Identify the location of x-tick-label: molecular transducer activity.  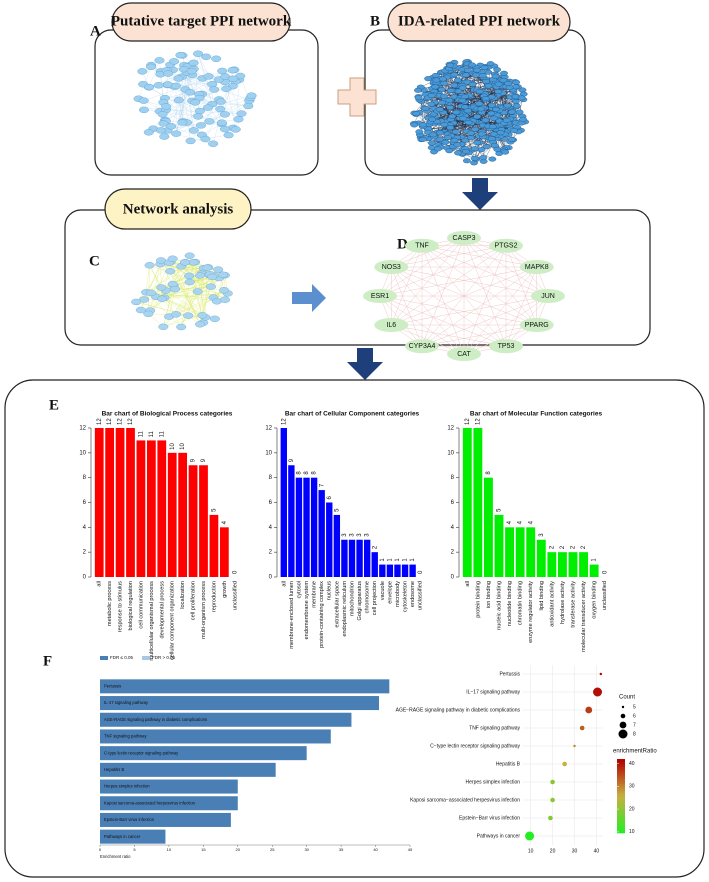
(584, 616).